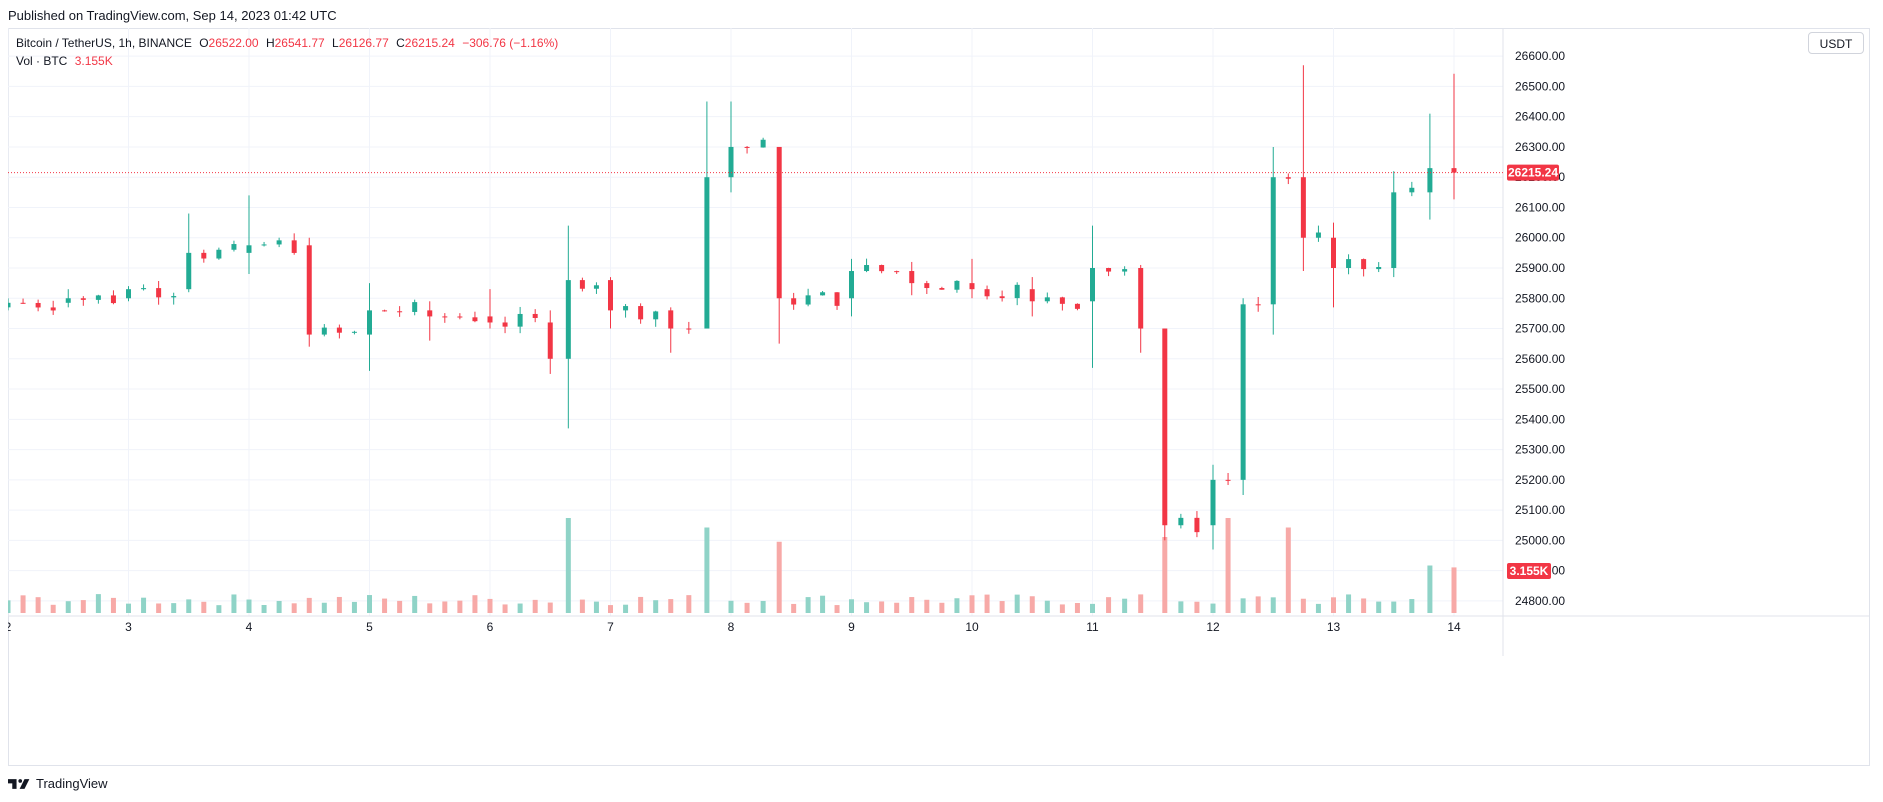 This screenshot has width=1883, height=802. I want to click on x-tick-label: 4, so click(249, 627).